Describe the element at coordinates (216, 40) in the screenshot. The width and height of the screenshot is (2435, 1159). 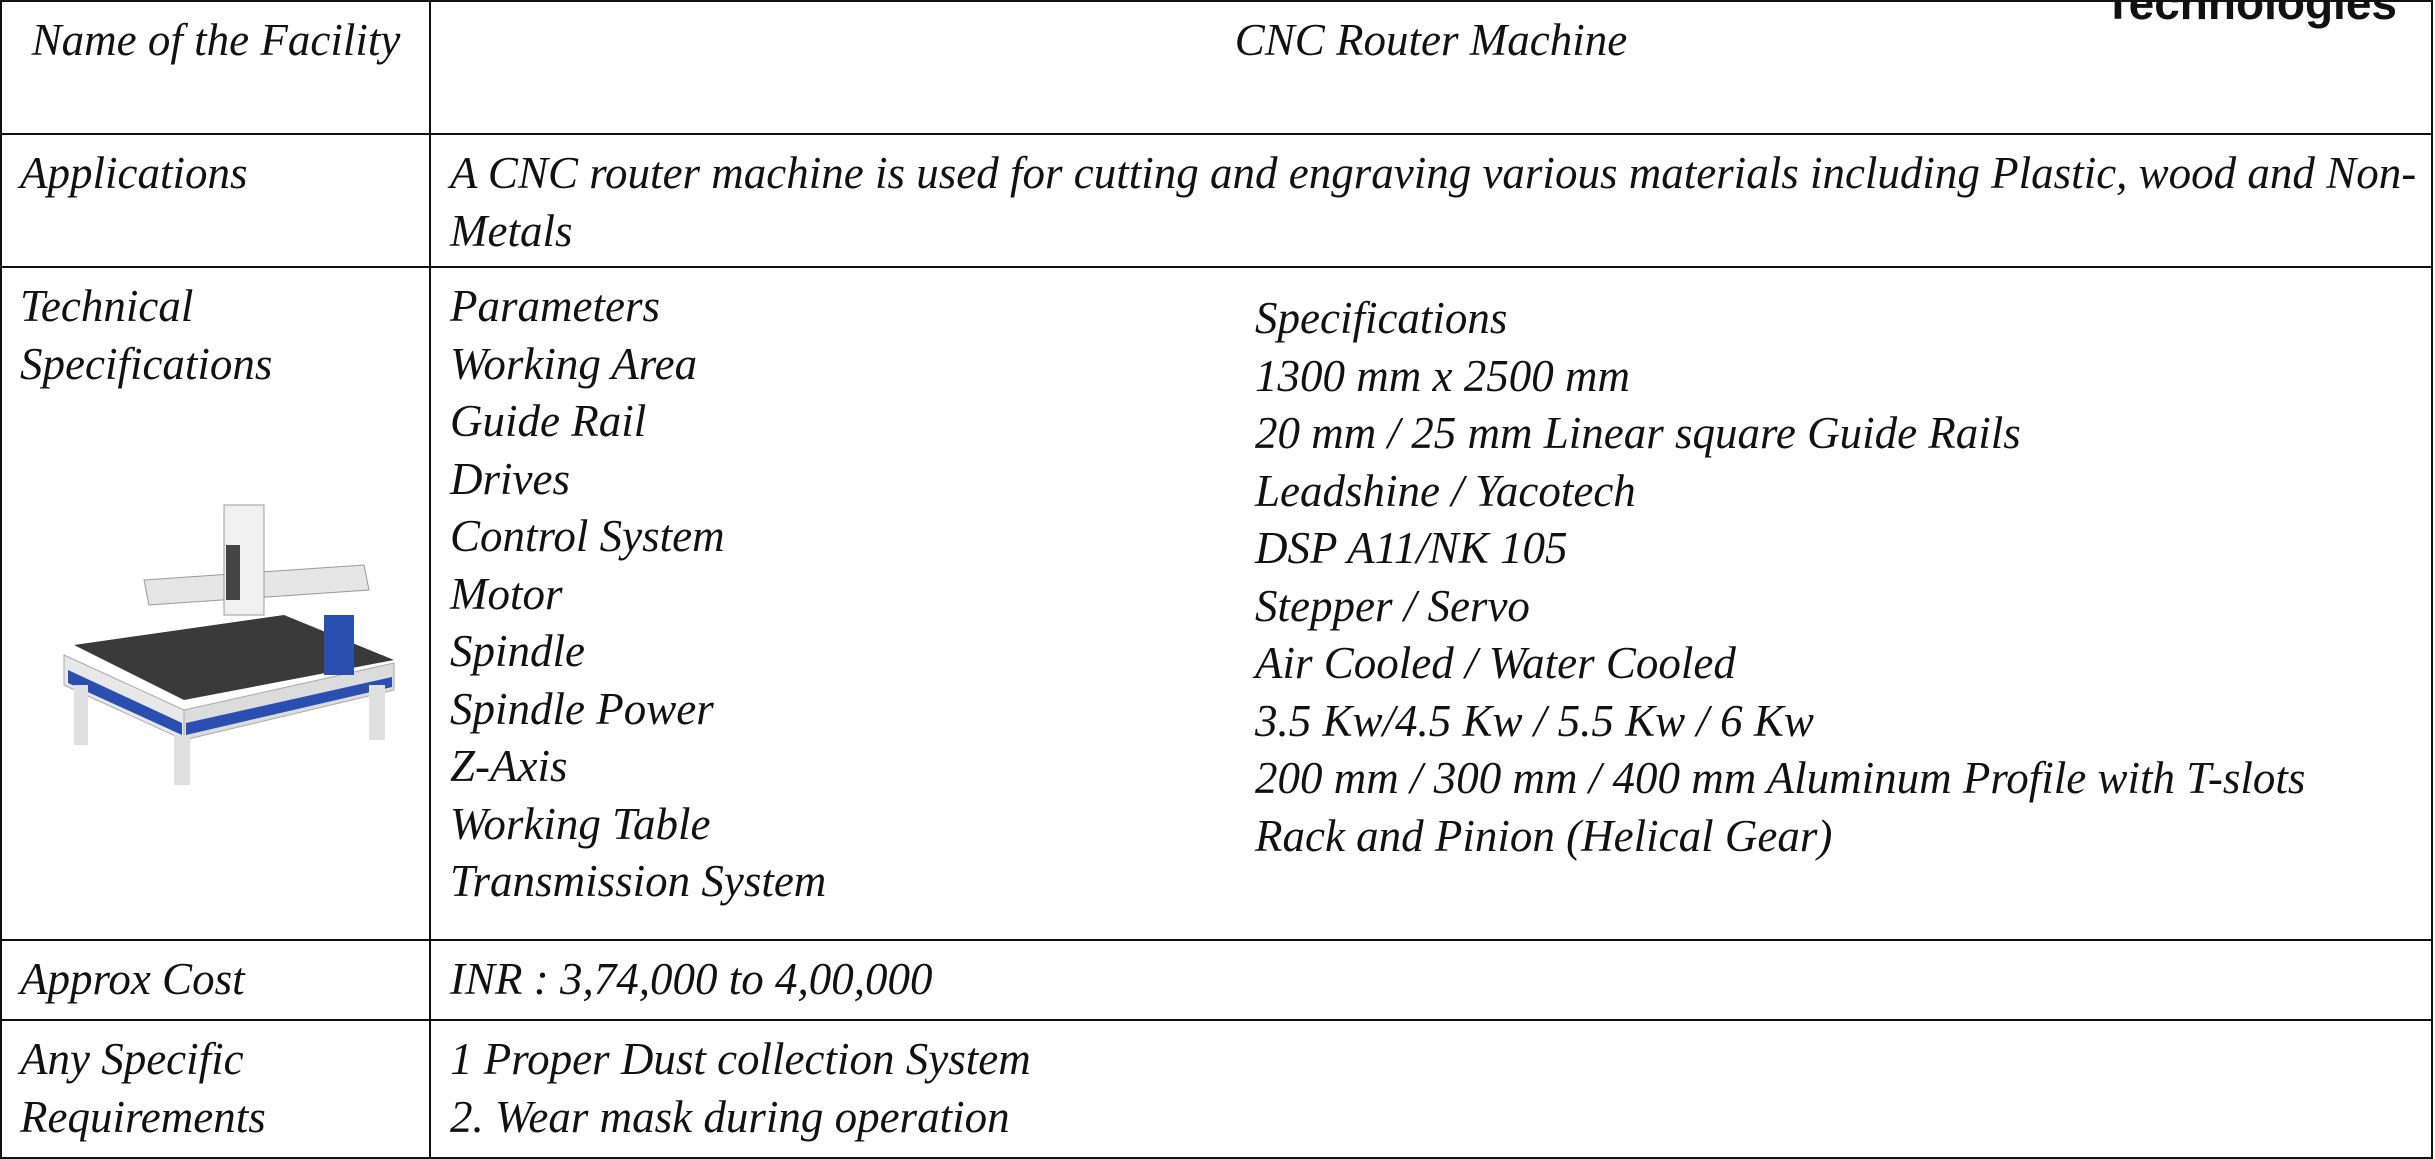
I see `row-label: Name of the Facility` at that location.